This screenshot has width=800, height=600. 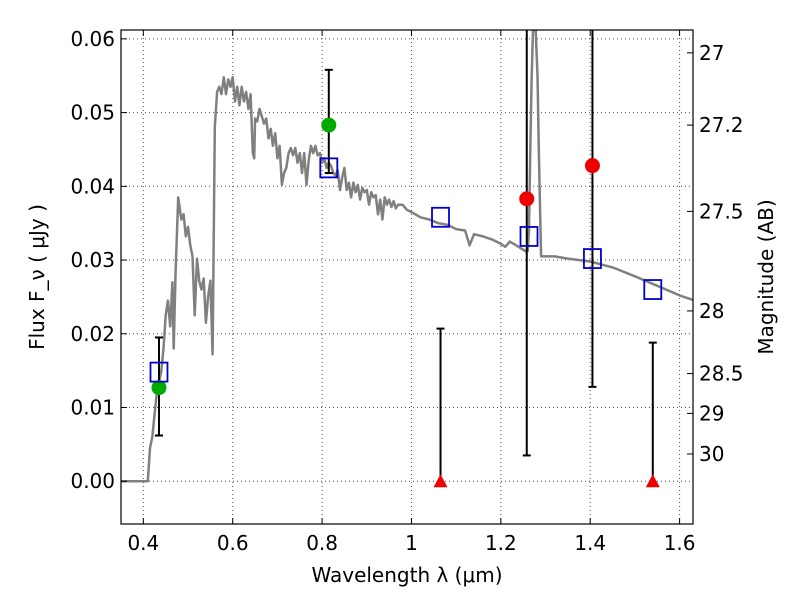 I want to click on y-tick-label: 0.01, so click(x=92, y=408).